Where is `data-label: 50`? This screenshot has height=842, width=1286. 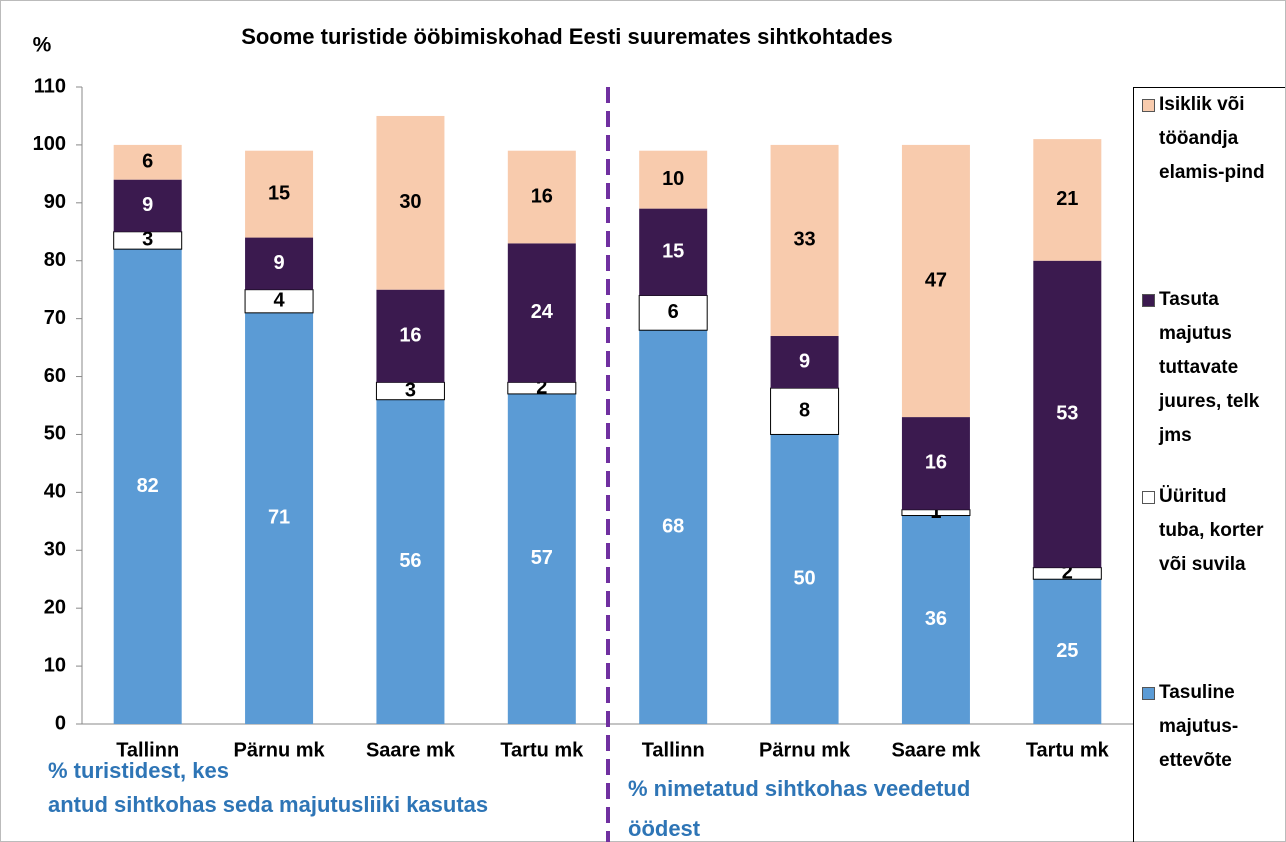
data-label: 50 is located at coordinates (804, 579).